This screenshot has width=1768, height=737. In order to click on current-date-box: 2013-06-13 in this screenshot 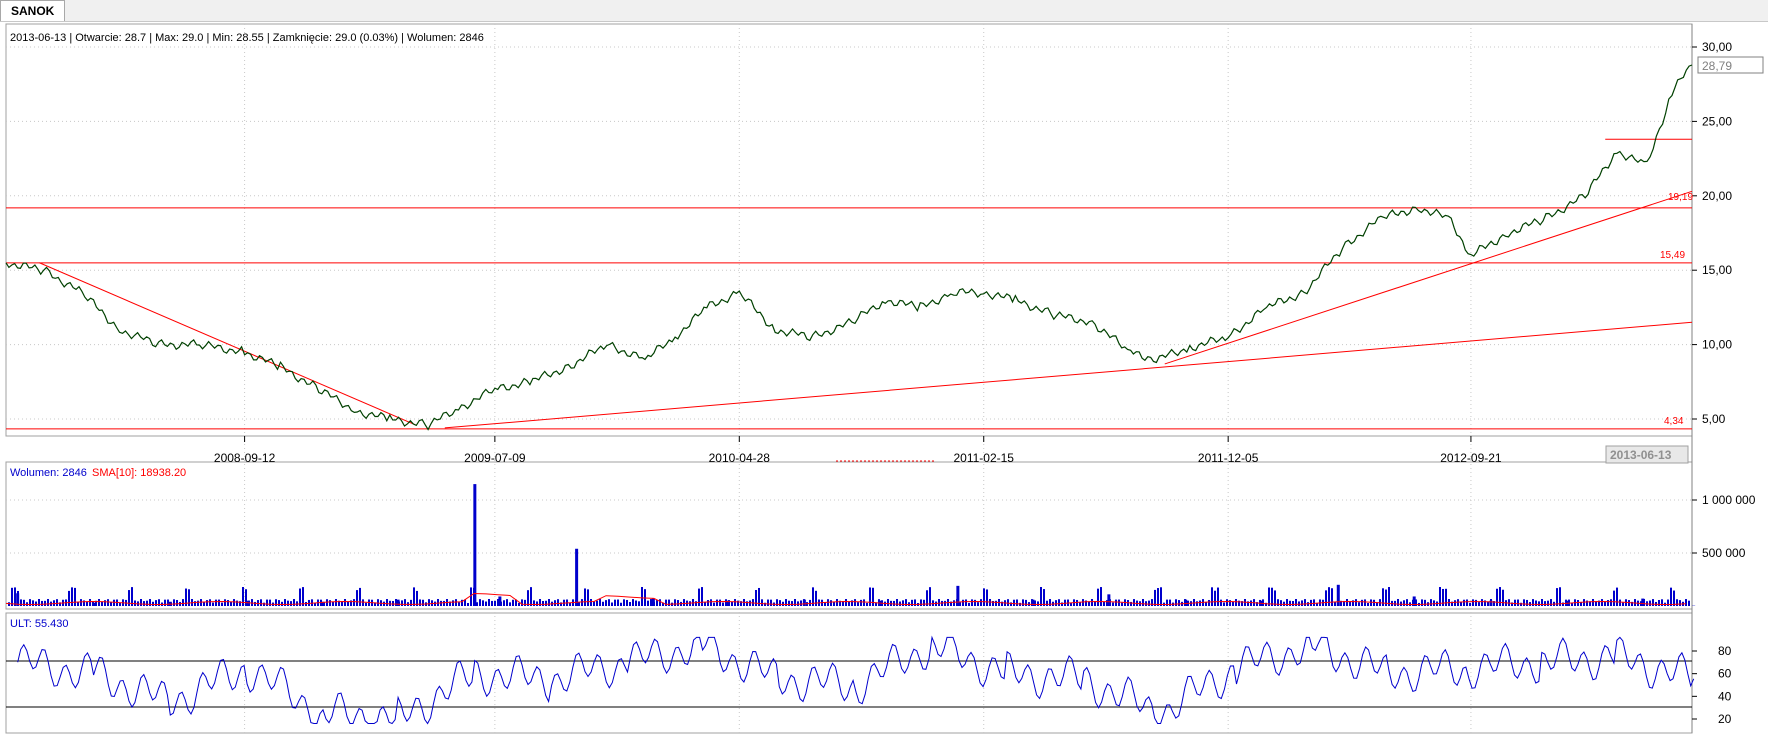, I will do `click(1647, 454)`.